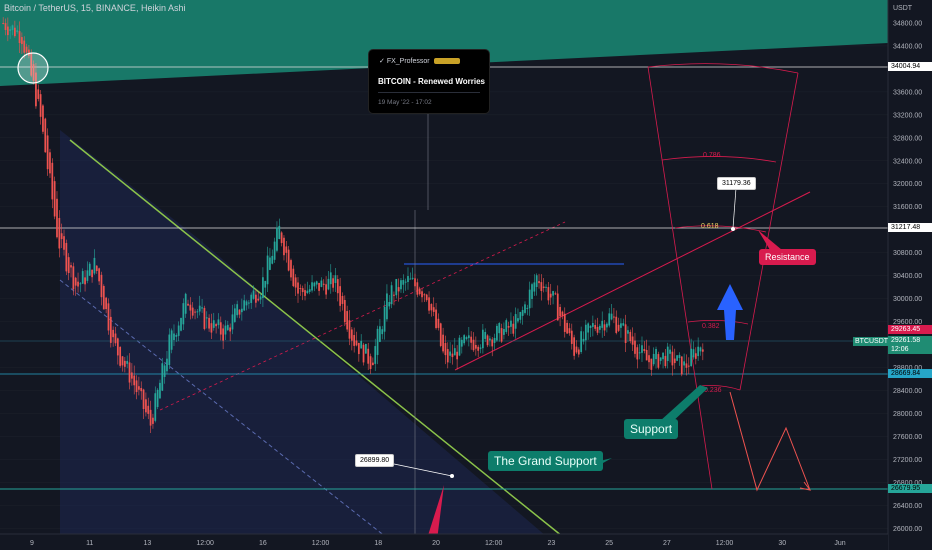 The image size is (932, 550). Describe the element at coordinates (907, 460) in the screenshot. I see `price-tick-label: 27200.00` at that location.